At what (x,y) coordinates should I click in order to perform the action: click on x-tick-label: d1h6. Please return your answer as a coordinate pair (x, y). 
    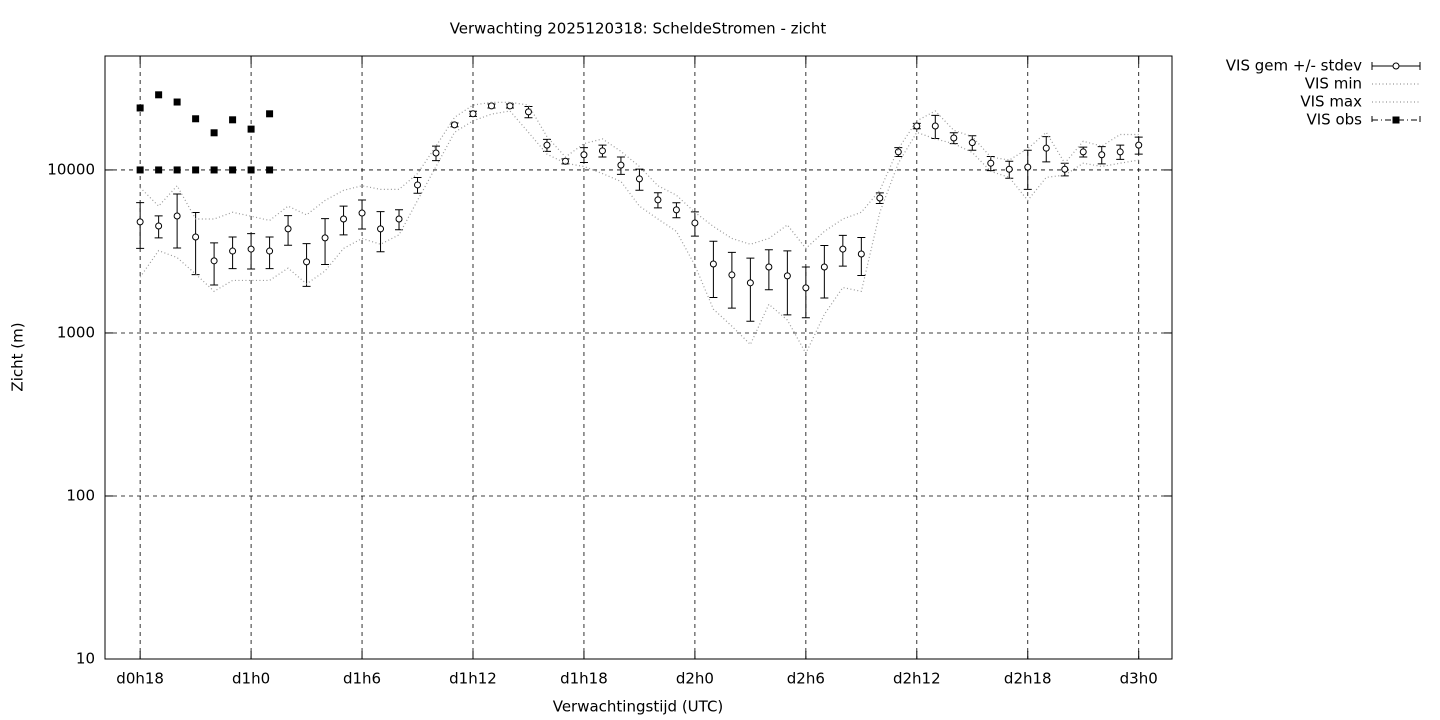
    Looking at the image, I should click on (362, 679).